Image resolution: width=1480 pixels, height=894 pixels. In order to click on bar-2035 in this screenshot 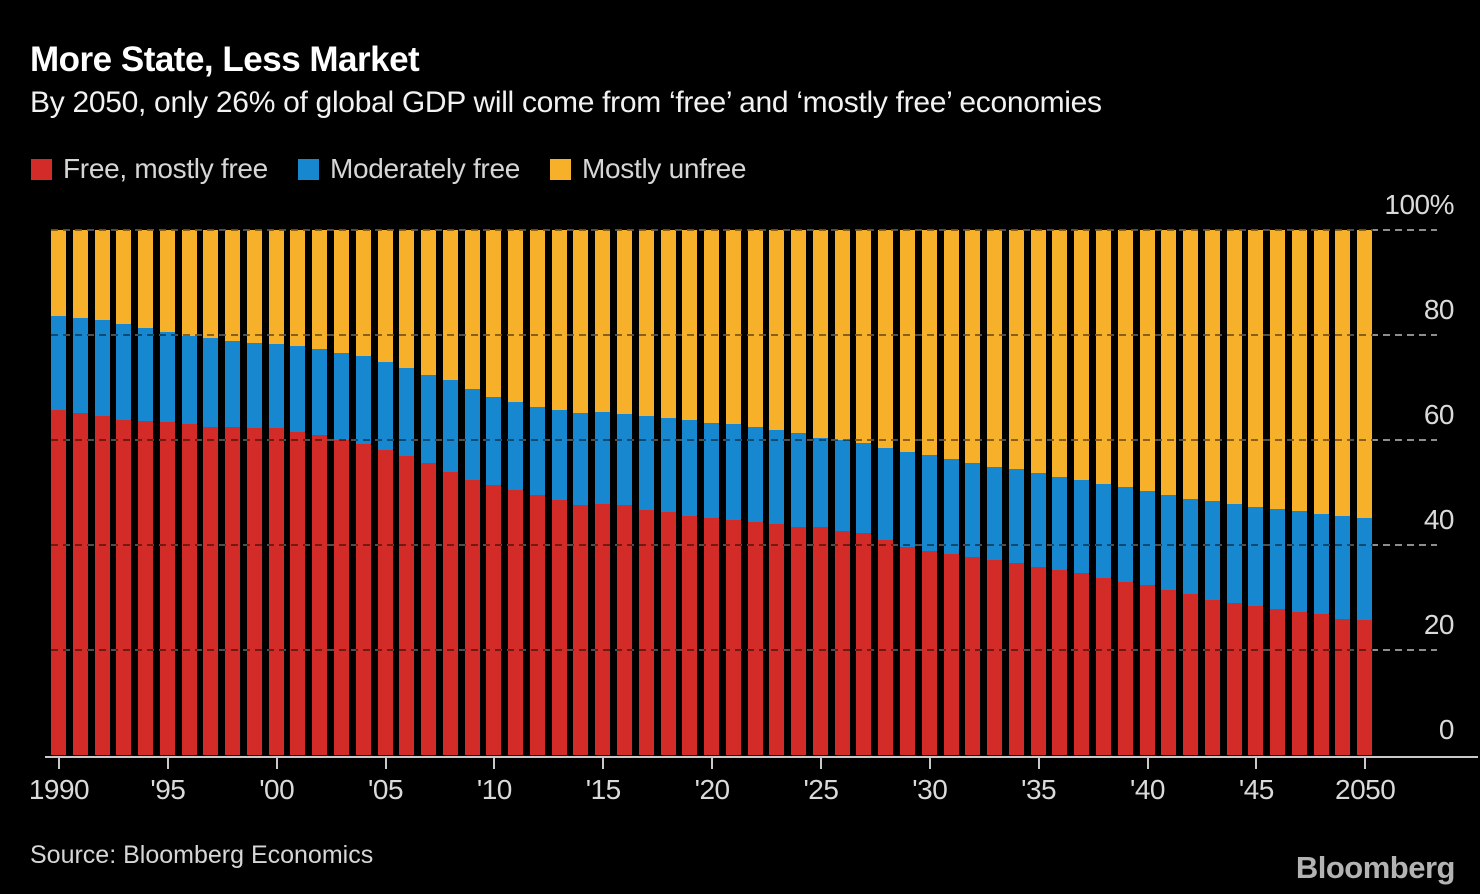, I will do `click(1038, 492)`.